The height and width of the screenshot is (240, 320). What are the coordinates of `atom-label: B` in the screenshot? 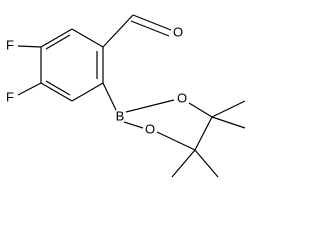 It's located at (120, 115).